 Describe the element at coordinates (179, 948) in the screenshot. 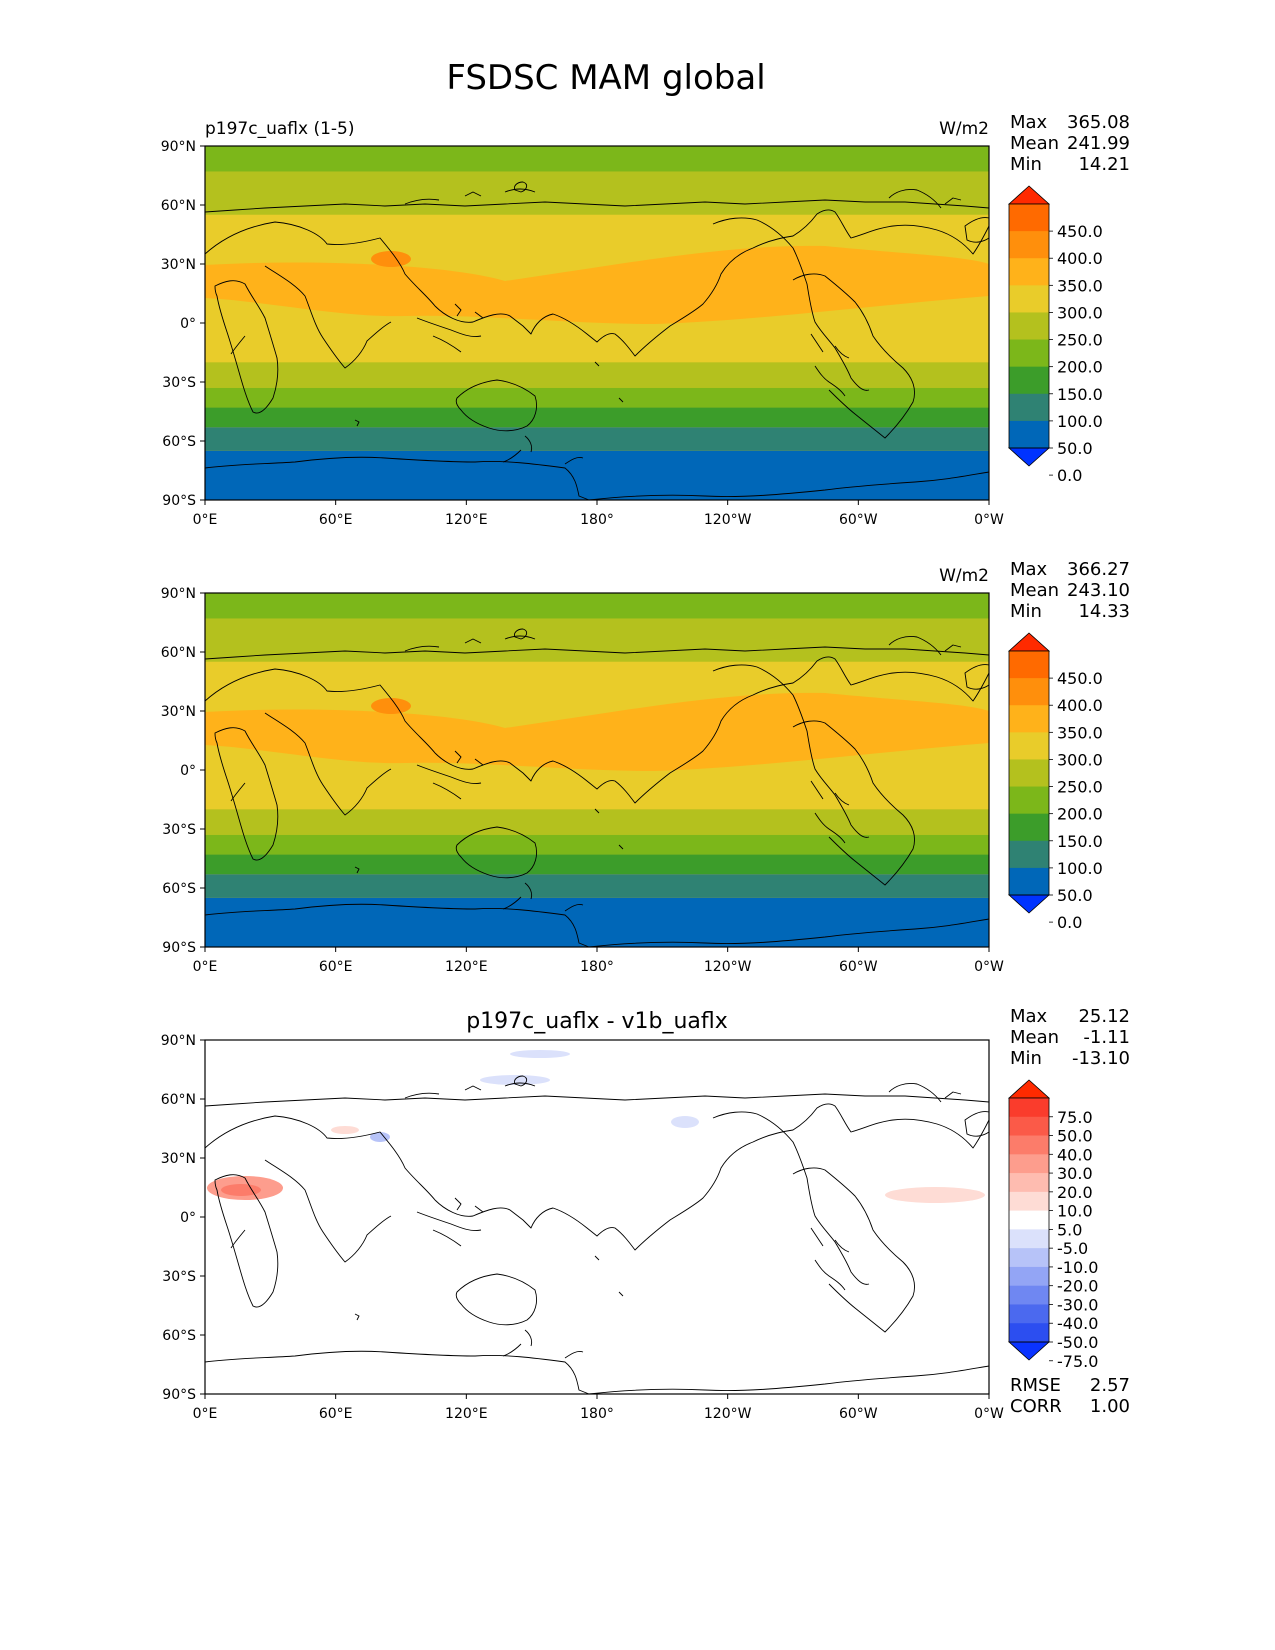

I see `lat-tick-label: 90°S` at that location.